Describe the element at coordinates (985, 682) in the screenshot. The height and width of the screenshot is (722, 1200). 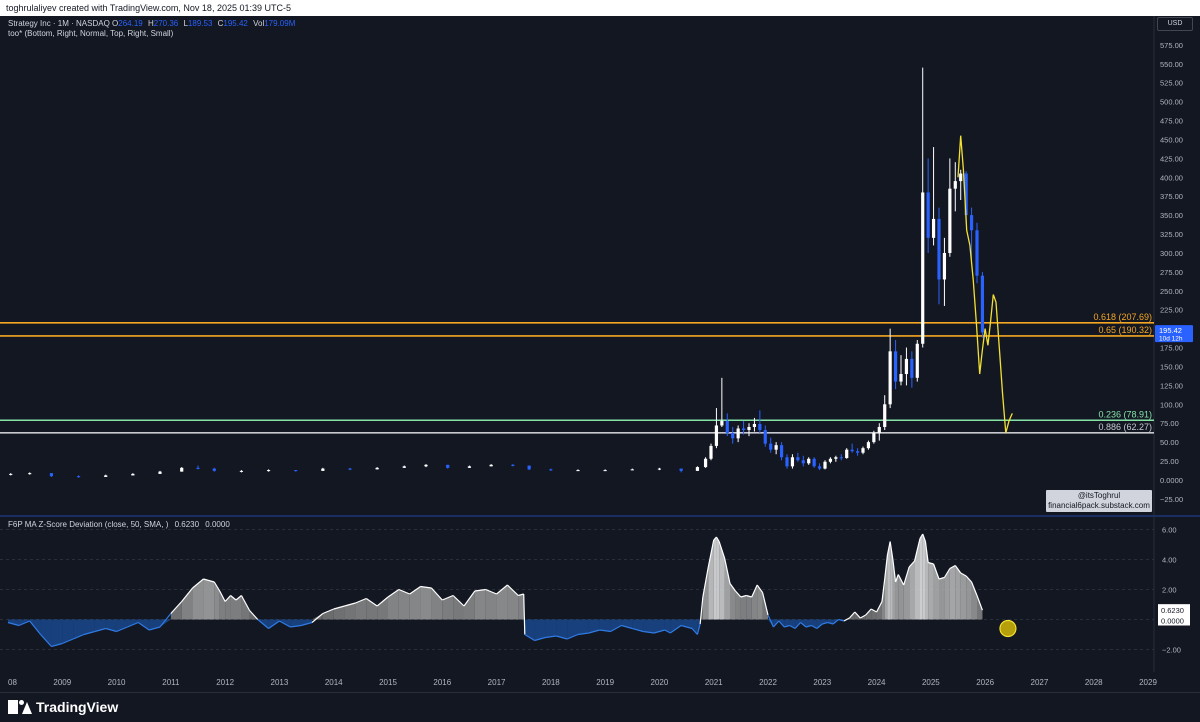
I see `time-tick-label: 2026` at that location.